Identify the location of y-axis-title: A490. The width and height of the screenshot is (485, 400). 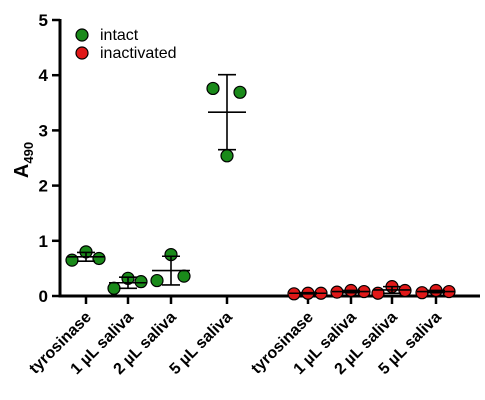
(23, 160).